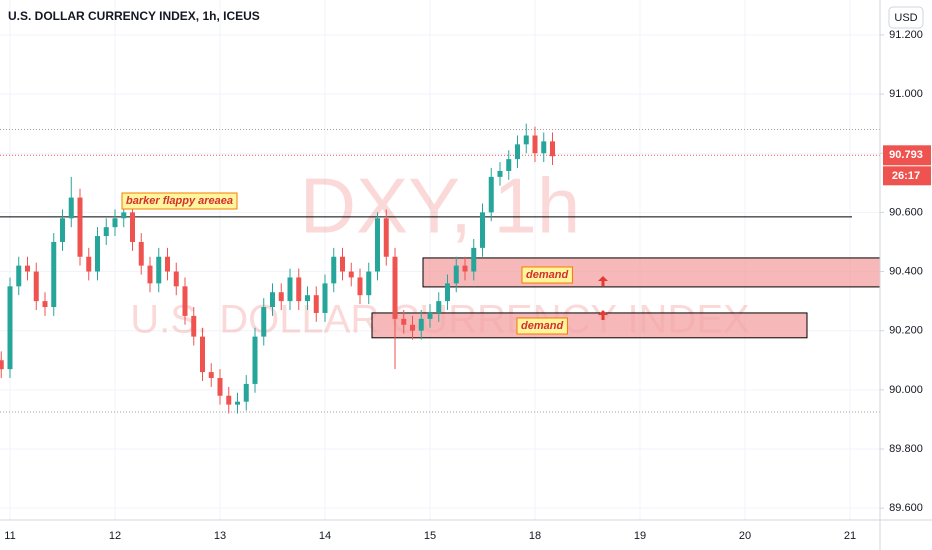 The width and height of the screenshot is (932, 550). Describe the element at coordinates (906, 212) in the screenshot. I see `y-tick-label: 90.600` at that location.